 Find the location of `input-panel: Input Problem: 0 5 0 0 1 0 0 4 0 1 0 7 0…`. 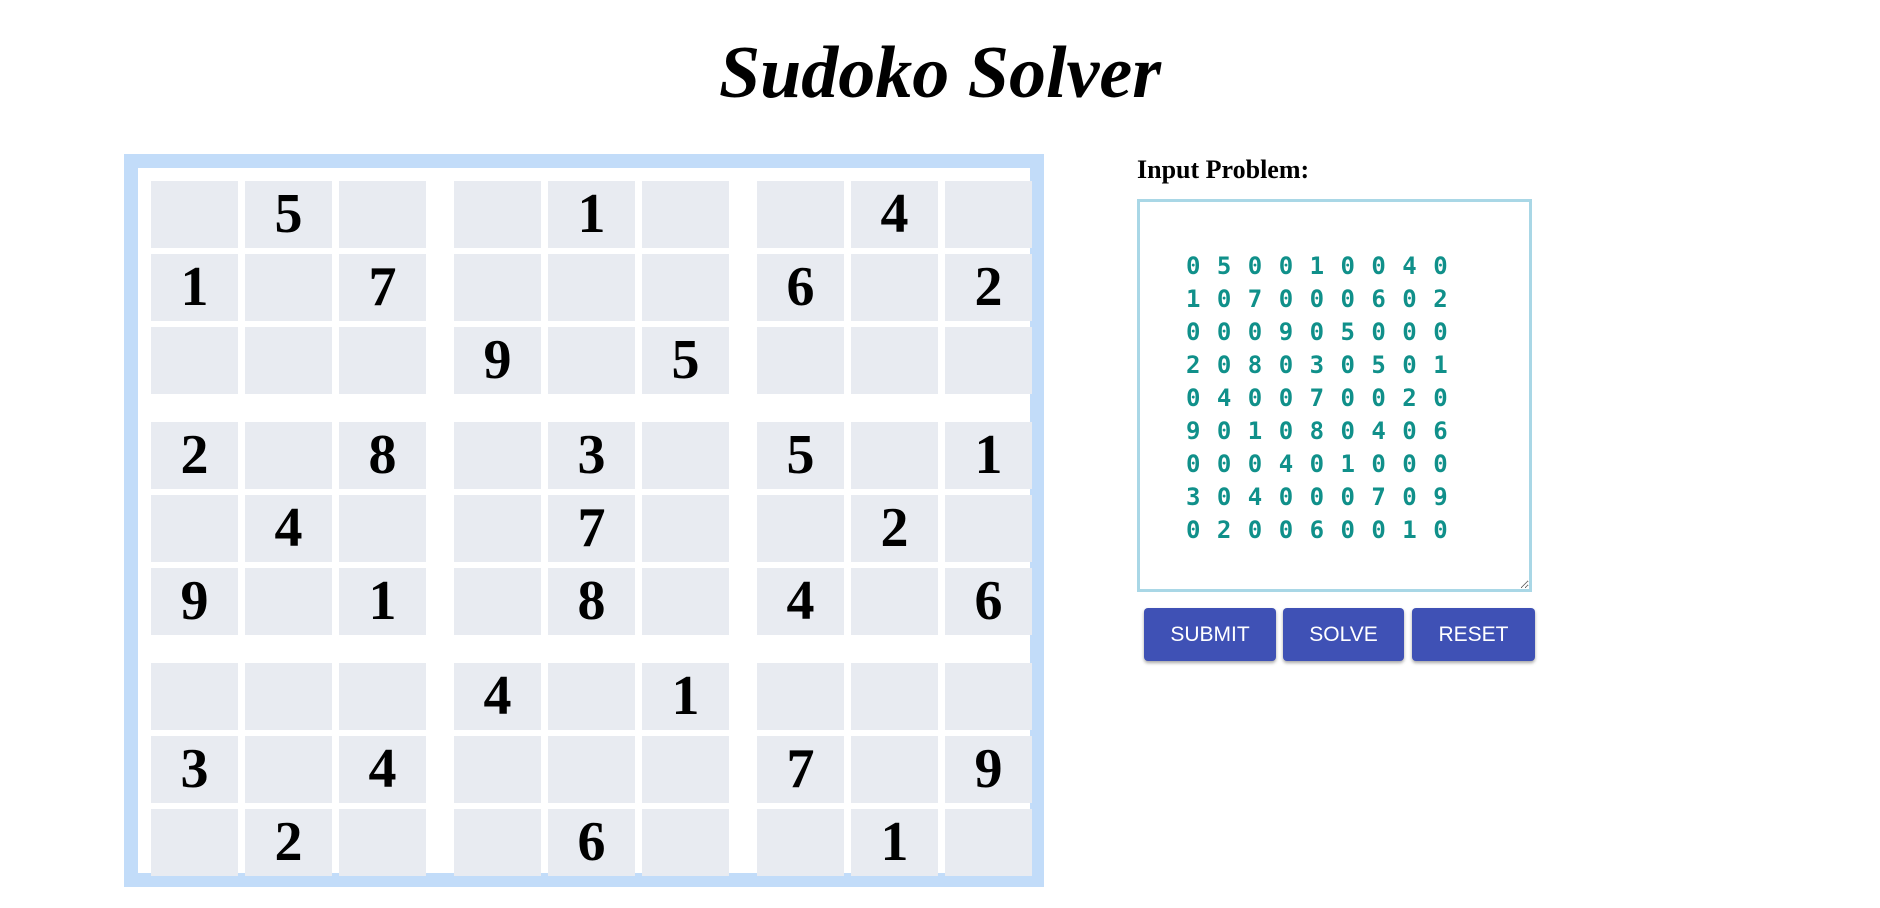

input-panel: Input Problem: 0 5 0 0 1 0 0 4 0 1 0 7 0… is located at coordinates (1337, 407).